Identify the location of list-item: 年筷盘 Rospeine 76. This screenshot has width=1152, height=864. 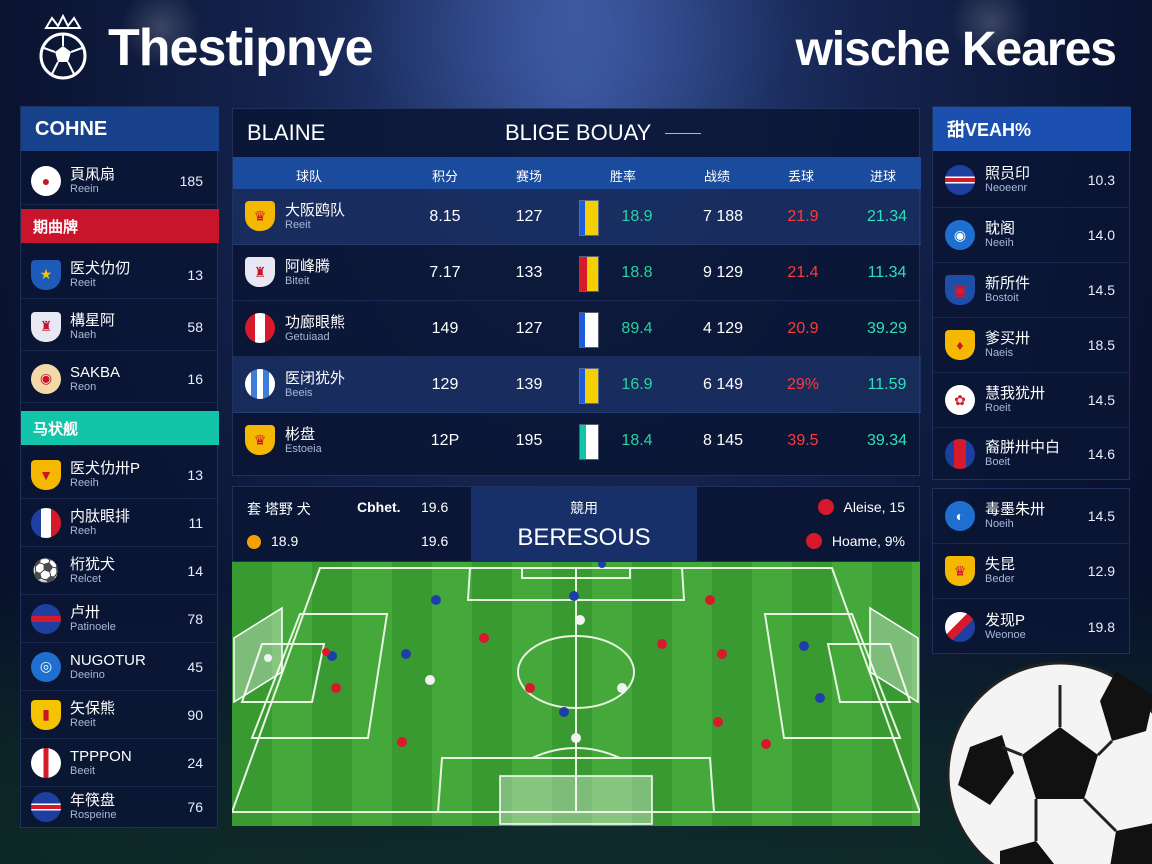
(119, 807).